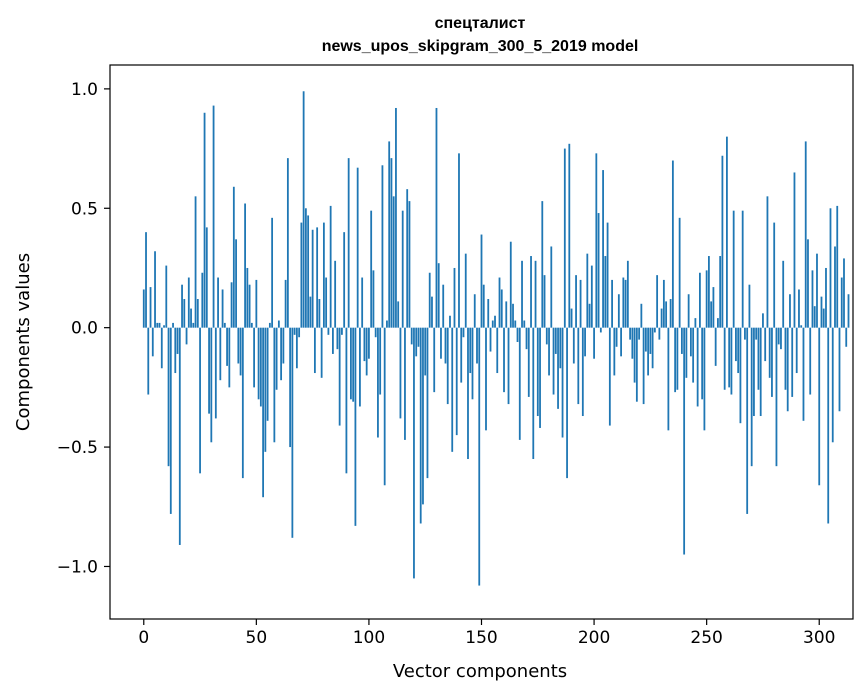 This screenshot has height=696, width=867. What do you see at coordinates (143, 638) in the screenshot?
I see `x-tick-label: 0` at bounding box center [143, 638].